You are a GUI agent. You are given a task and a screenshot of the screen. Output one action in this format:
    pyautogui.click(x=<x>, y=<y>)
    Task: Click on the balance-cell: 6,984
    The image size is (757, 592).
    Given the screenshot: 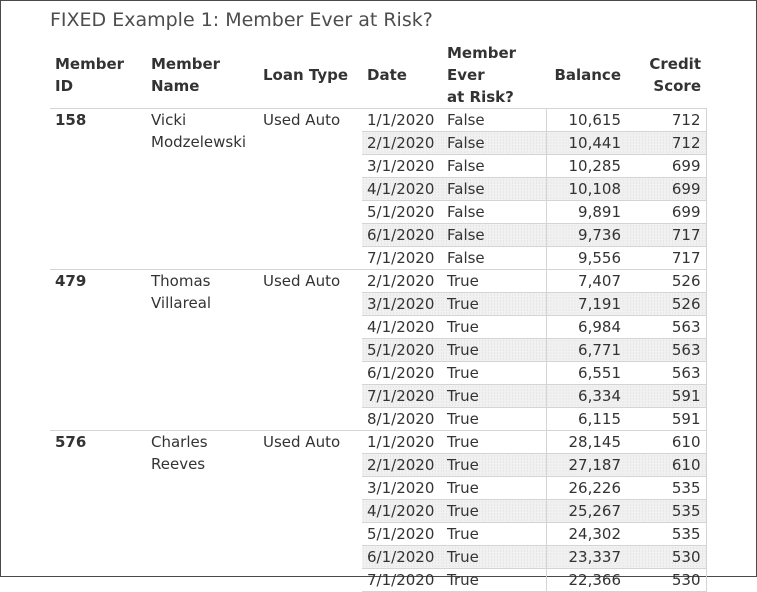 What is the action you would take?
    pyautogui.click(x=585, y=327)
    